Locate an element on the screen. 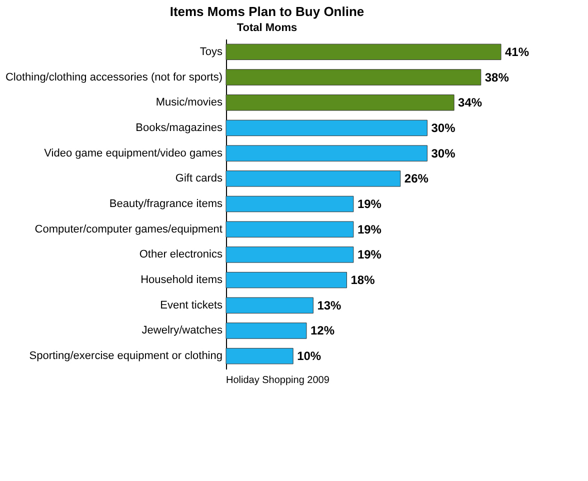  data-label: 38% is located at coordinates (497, 77).